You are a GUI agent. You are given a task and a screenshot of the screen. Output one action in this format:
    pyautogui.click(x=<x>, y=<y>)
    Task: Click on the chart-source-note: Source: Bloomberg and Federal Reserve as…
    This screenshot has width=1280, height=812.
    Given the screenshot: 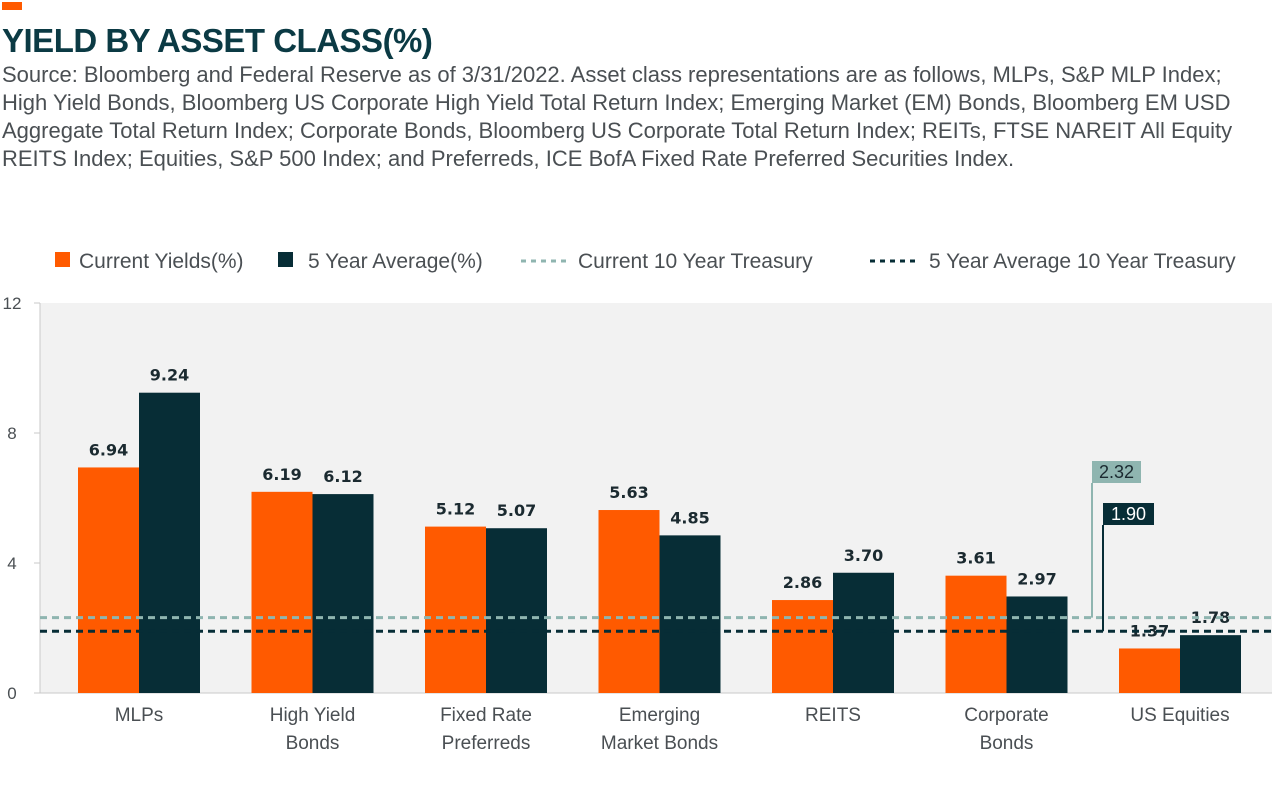 What is the action you would take?
    pyautogui.click(x=617, y=116)
    